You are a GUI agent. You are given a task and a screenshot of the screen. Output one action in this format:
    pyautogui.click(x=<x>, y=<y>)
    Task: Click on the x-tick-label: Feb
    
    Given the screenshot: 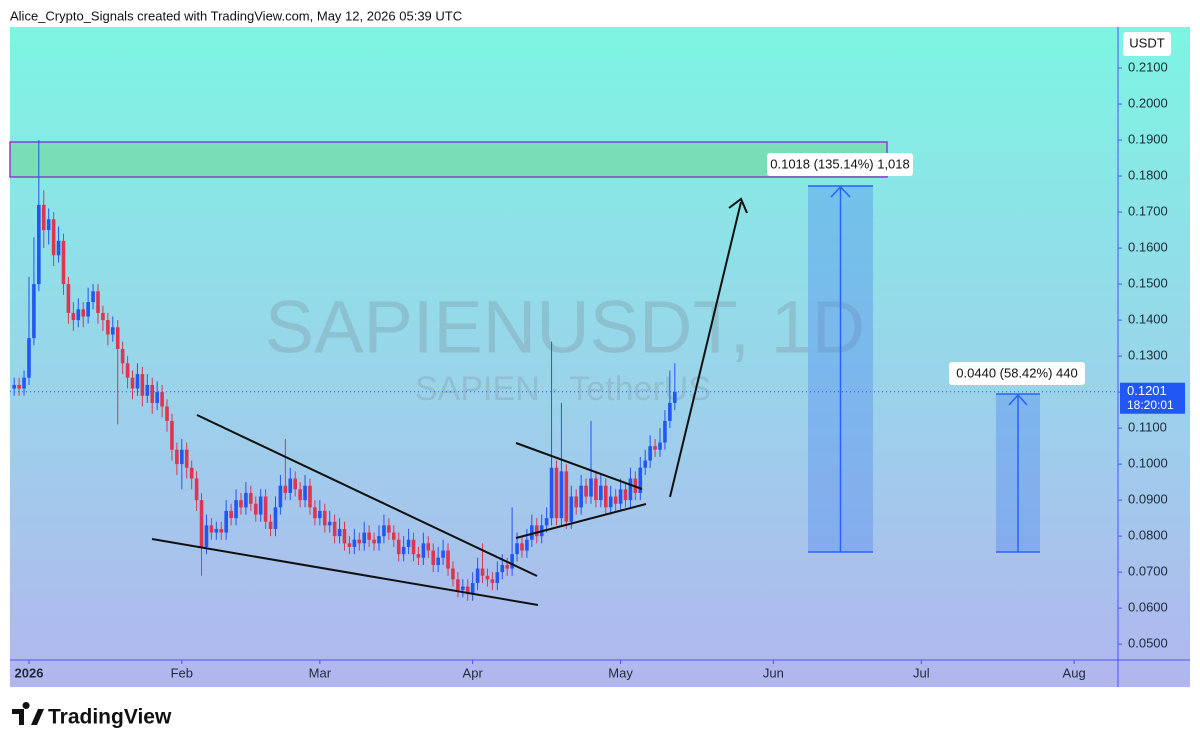 What is the action you would take?
    pyautogui.click(x=182, y=672)
    